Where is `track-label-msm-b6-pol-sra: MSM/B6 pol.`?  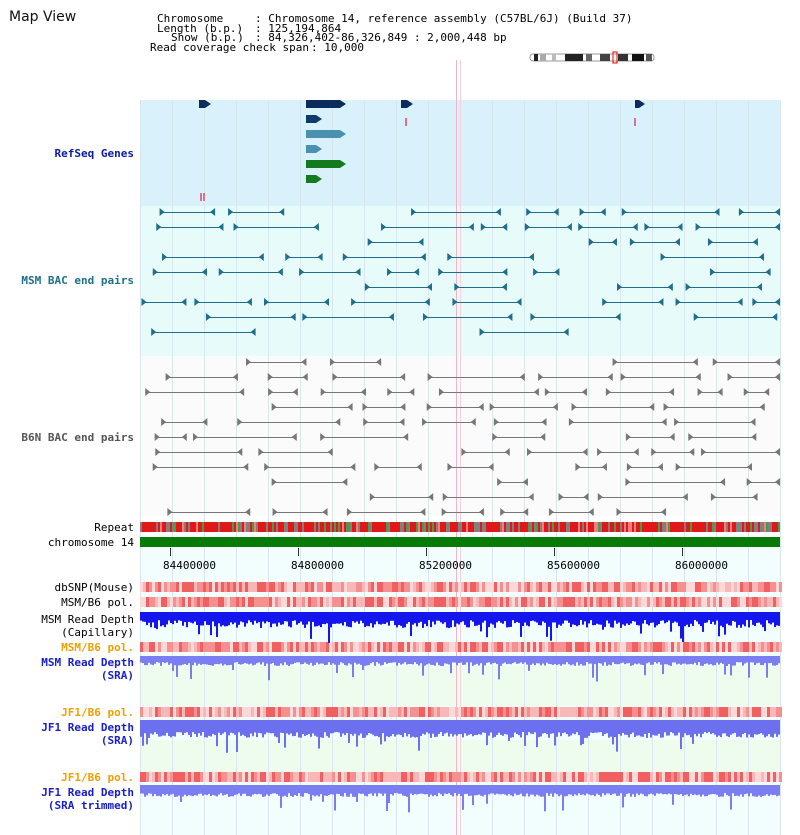 track-label-msm-b6-pol-sra: MSM/B6 pol. is located at coordinates (97, 647).